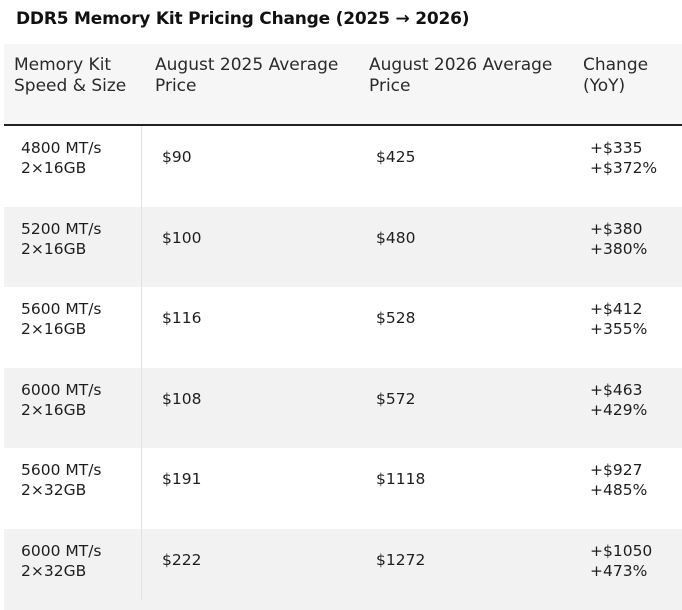  Describe the element at coordinates (616, 75) in the screenshot. I see `header-change-yoy: Change (YoY)` at that location.